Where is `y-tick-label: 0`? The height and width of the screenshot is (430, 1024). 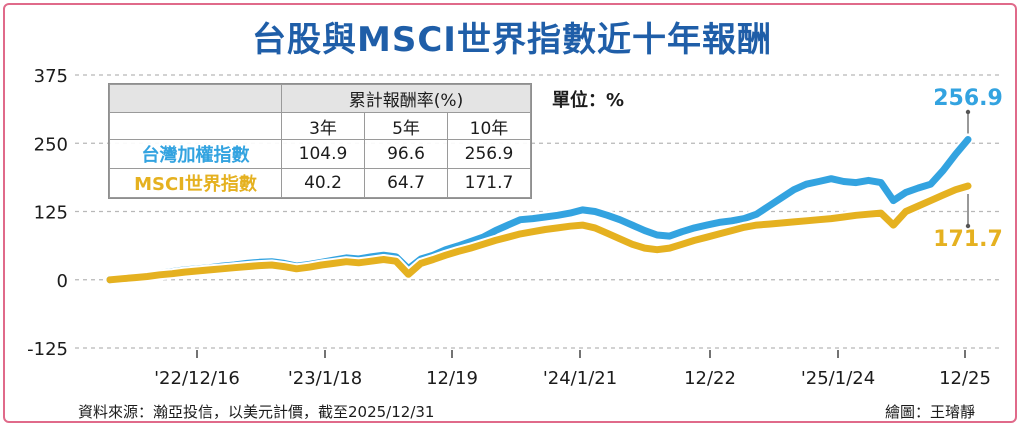 y-tick-label: 0 is located at coordinates (62, 281).